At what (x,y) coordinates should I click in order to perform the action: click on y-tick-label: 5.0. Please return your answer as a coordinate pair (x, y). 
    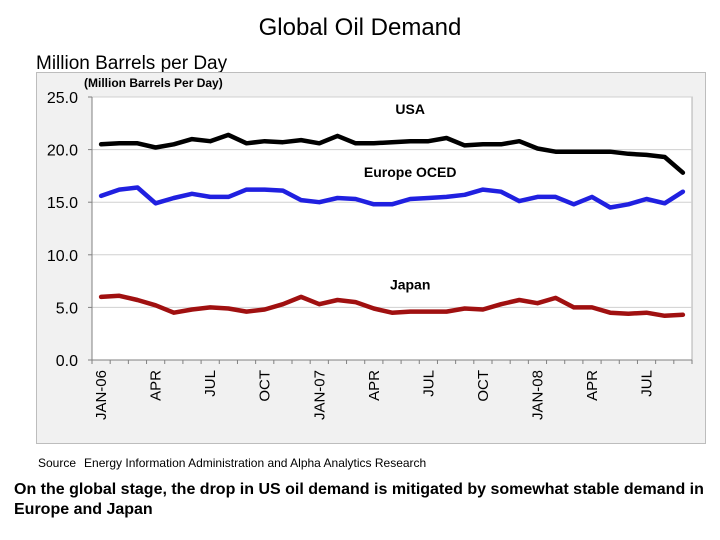
    Looking at the image, I should click on (67, 308).